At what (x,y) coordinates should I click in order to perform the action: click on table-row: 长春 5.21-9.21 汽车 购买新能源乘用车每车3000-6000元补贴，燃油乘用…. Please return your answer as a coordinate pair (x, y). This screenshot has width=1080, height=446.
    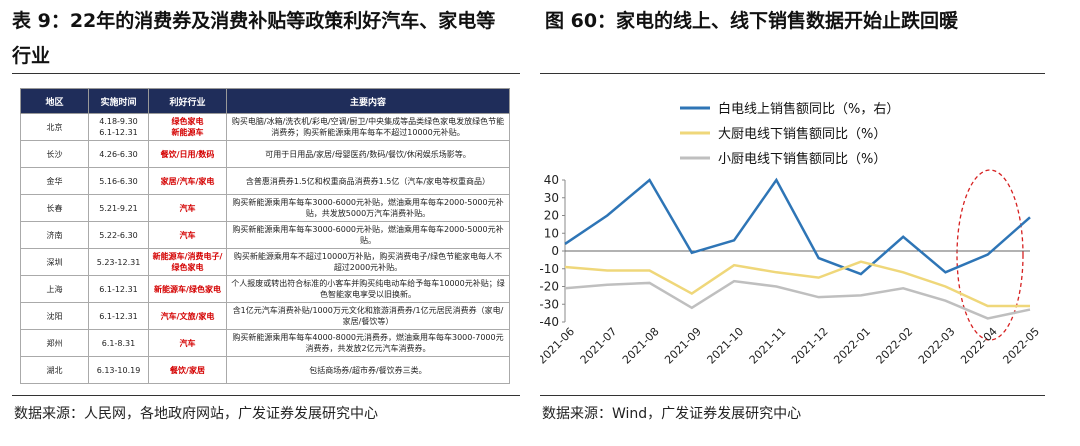
    Looking at the image, I should click on (265, 208).